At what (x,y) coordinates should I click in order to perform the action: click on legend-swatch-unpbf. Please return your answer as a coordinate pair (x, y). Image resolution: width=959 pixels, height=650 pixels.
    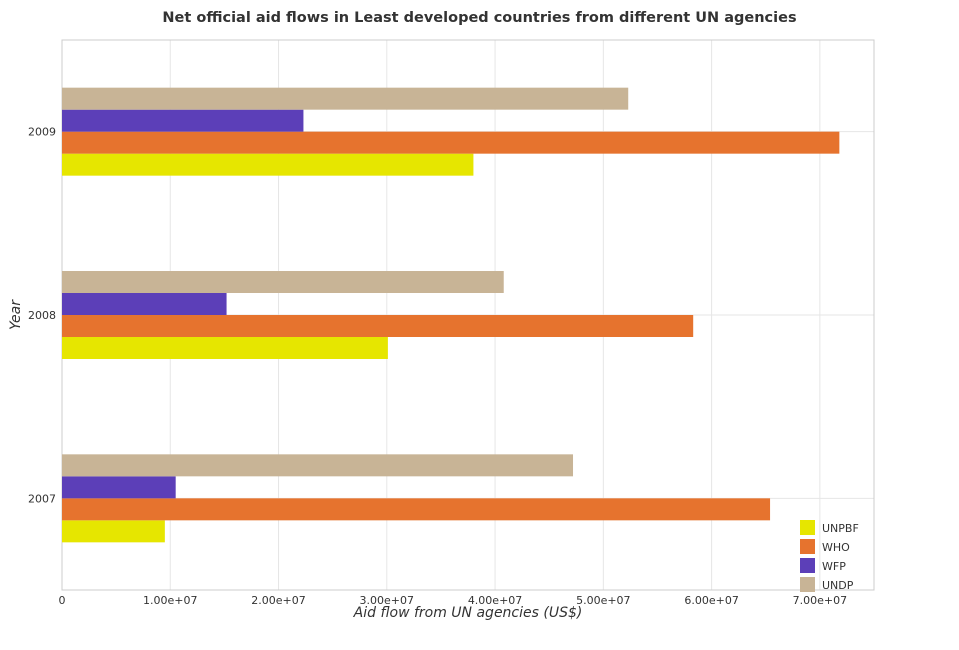
    Looking at the image, I should click on (807, 527).